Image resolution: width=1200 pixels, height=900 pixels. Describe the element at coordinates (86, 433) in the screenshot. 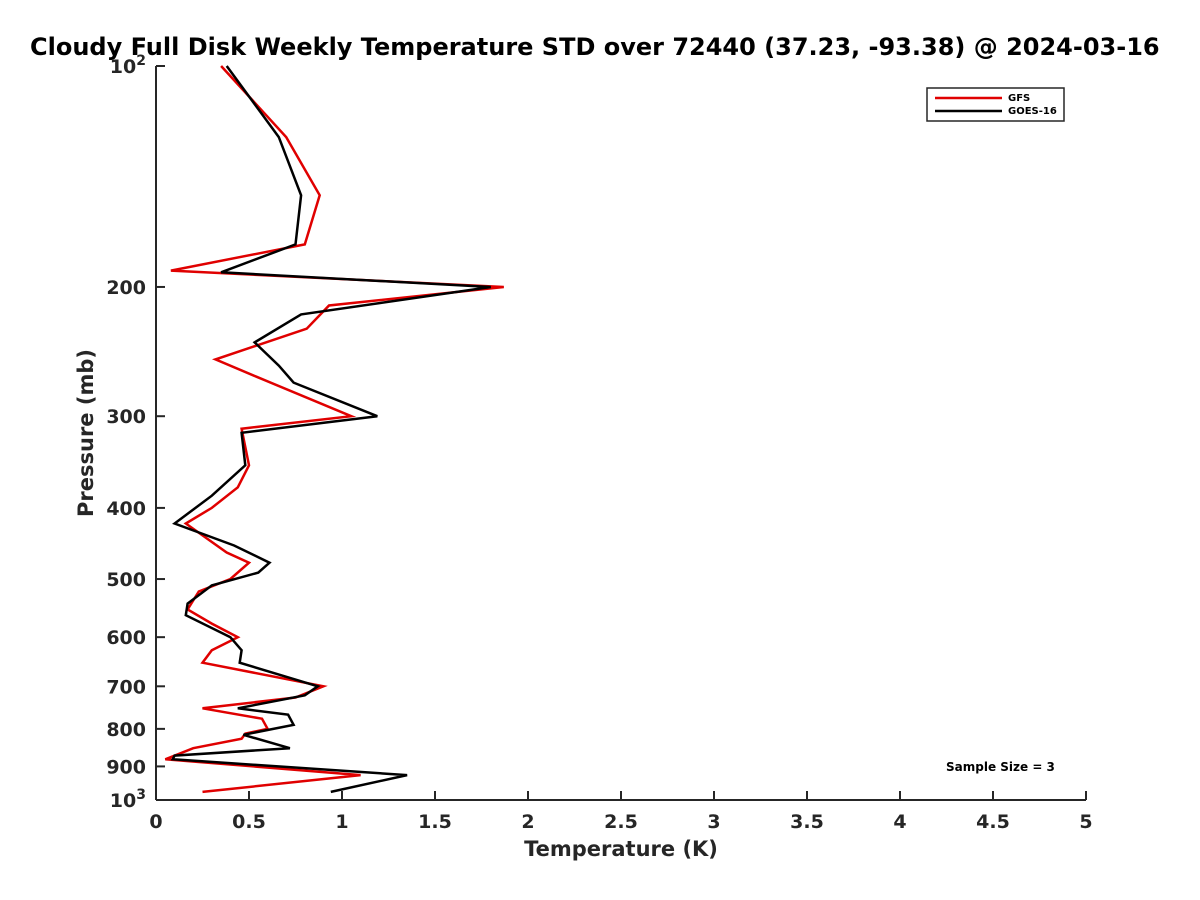

I see `y-axis-label: Pressure (mb)` at that location.